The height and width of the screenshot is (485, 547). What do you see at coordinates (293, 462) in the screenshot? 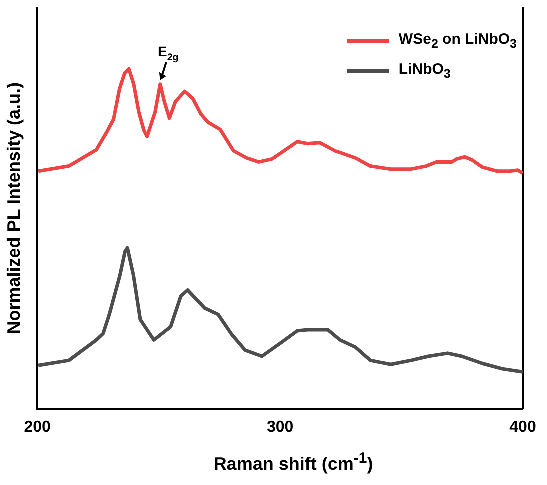
I see `x-axis-title: Raman shift (cm$^{-1}$)` at bounding box center [293, 462].